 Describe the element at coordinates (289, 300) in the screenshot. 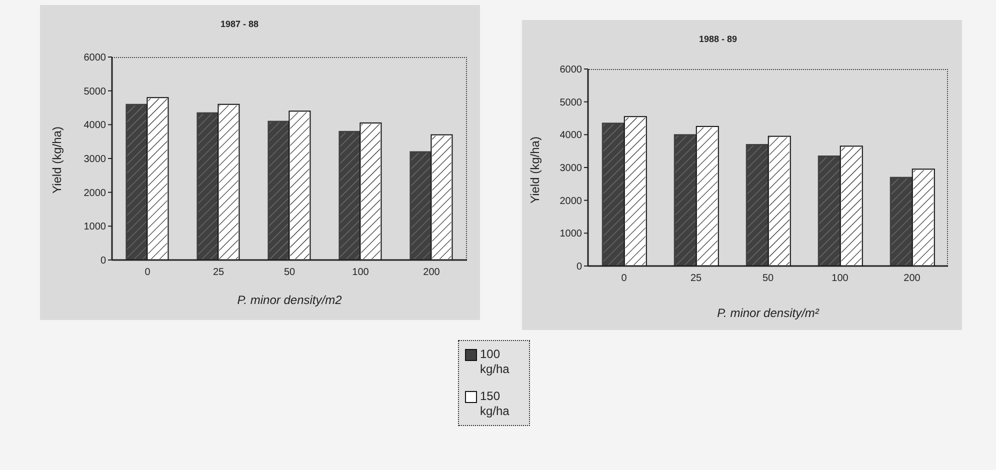

I see `x-axis-title: P. minor density/m2` at that location.